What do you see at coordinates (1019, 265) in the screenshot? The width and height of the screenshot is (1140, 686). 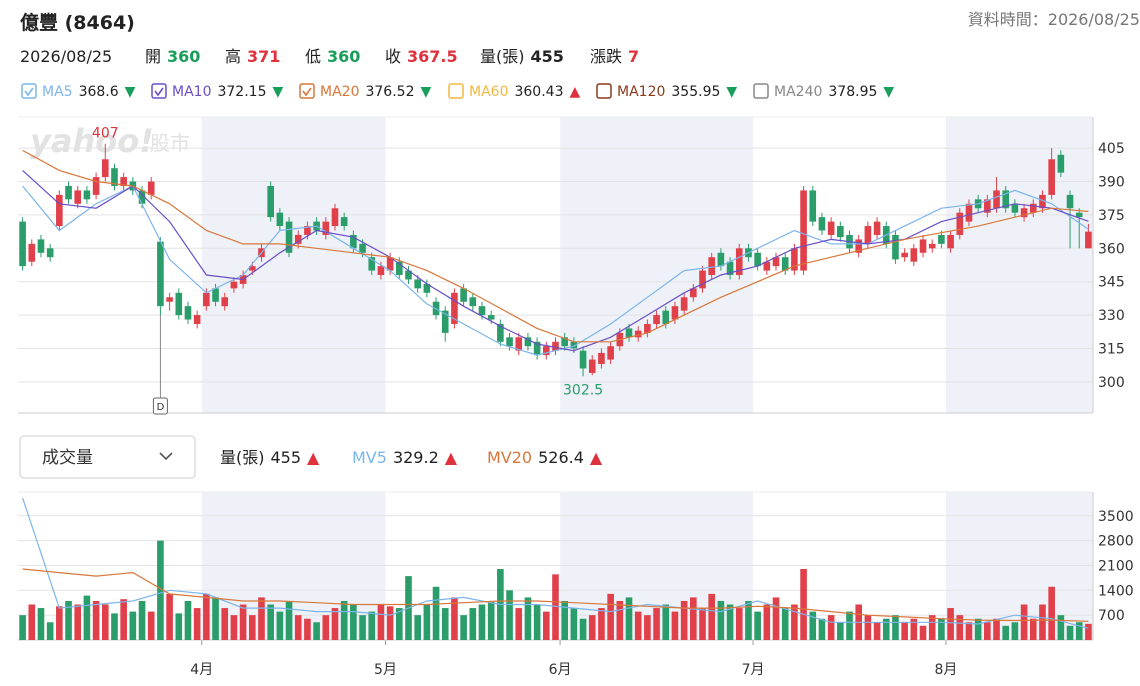 I see `month-band` at bounding box center [1019, 265].